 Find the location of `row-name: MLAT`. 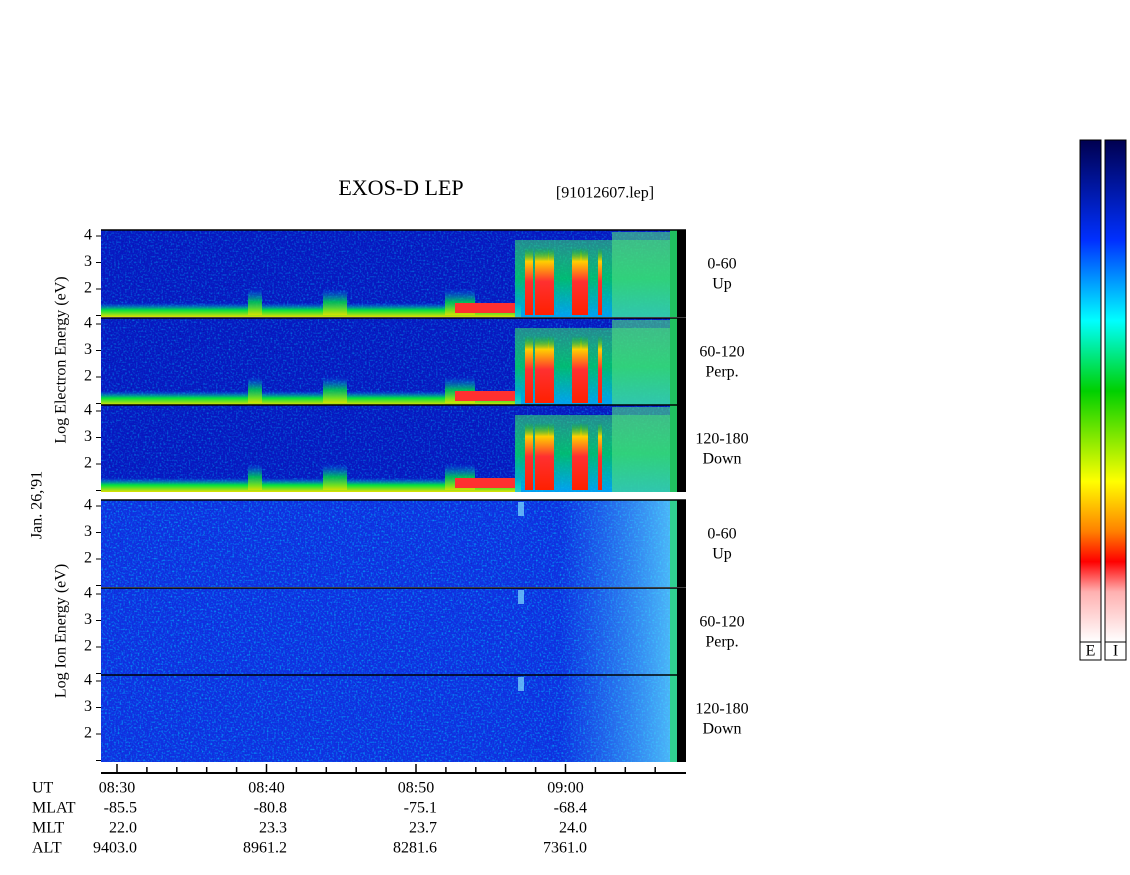

row-name: MLAT is located at coordinates (54, 808).